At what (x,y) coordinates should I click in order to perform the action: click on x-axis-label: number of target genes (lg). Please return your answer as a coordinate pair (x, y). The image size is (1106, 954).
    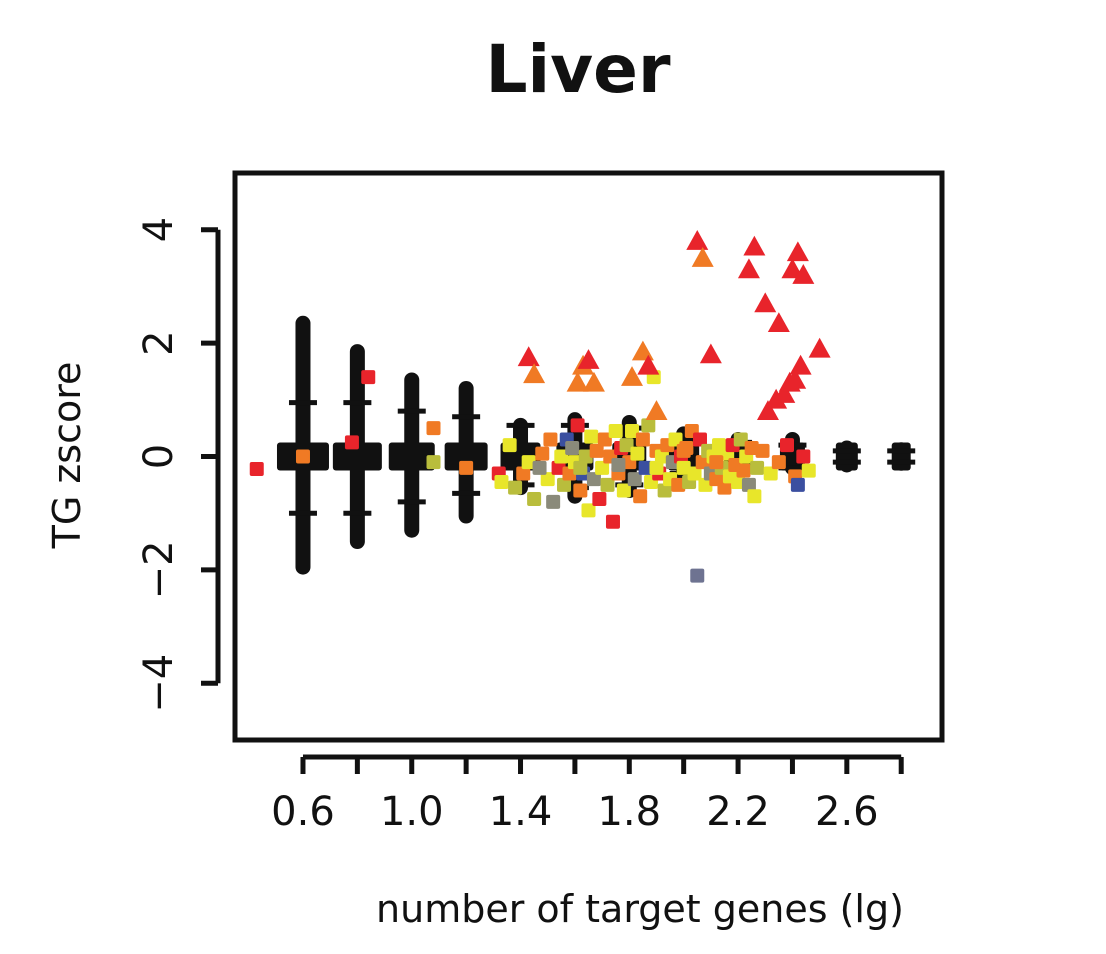
    Looking at the image, I should click on (640, 909).